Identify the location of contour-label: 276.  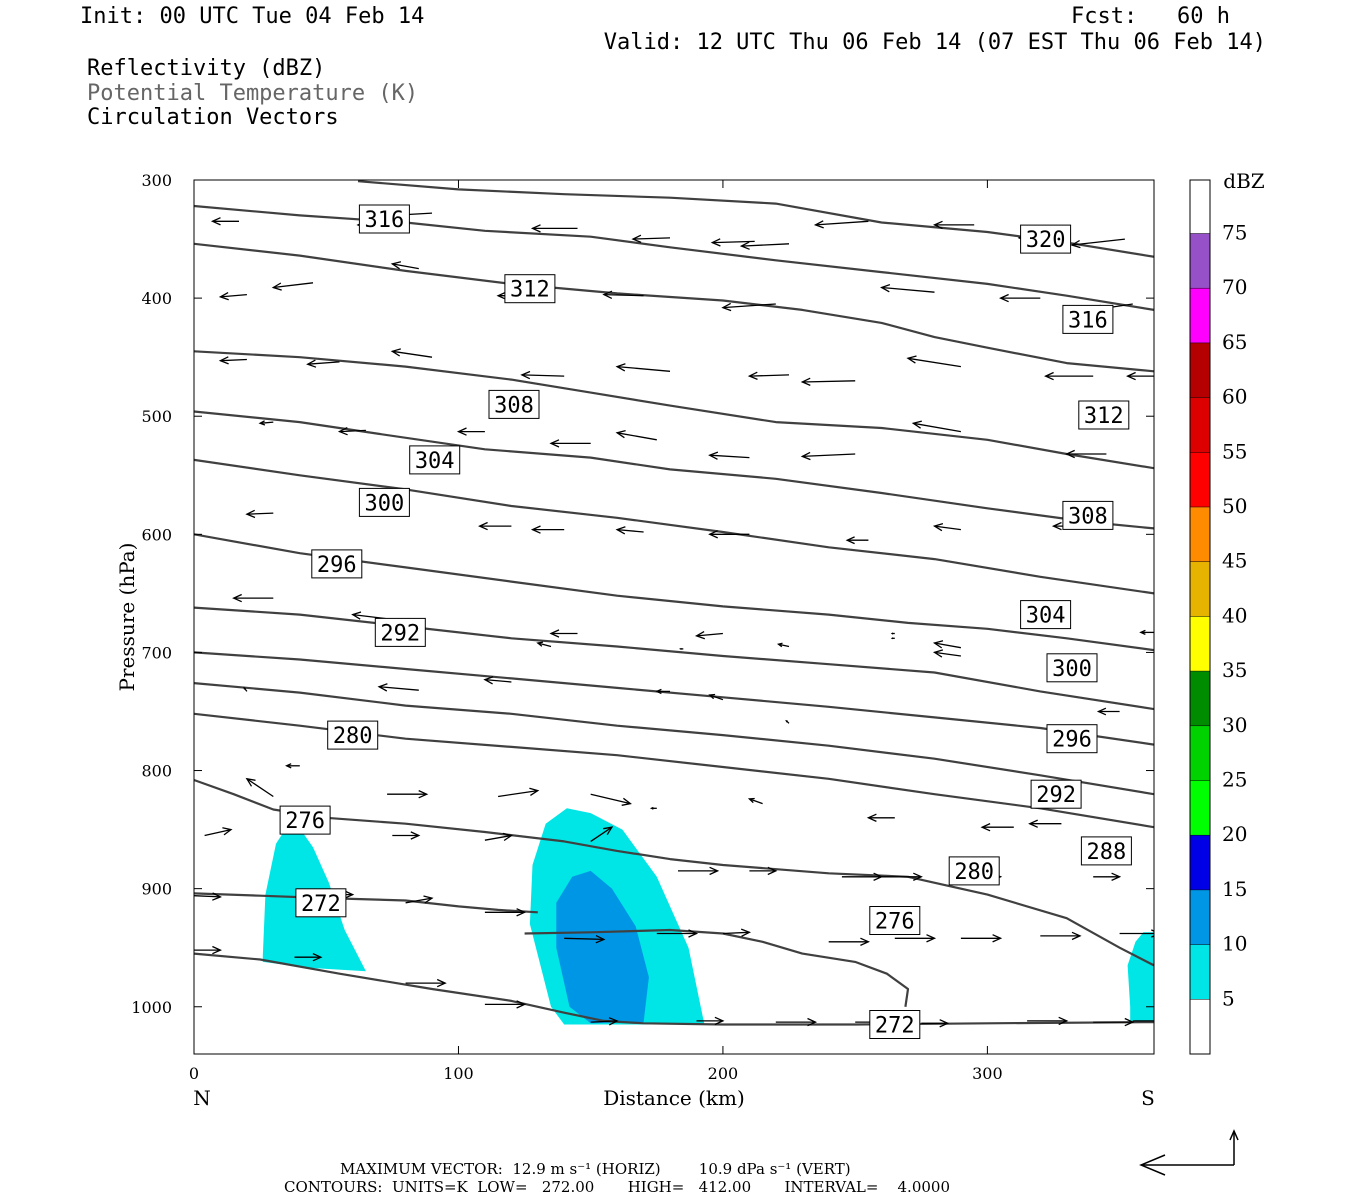
(895, 920).